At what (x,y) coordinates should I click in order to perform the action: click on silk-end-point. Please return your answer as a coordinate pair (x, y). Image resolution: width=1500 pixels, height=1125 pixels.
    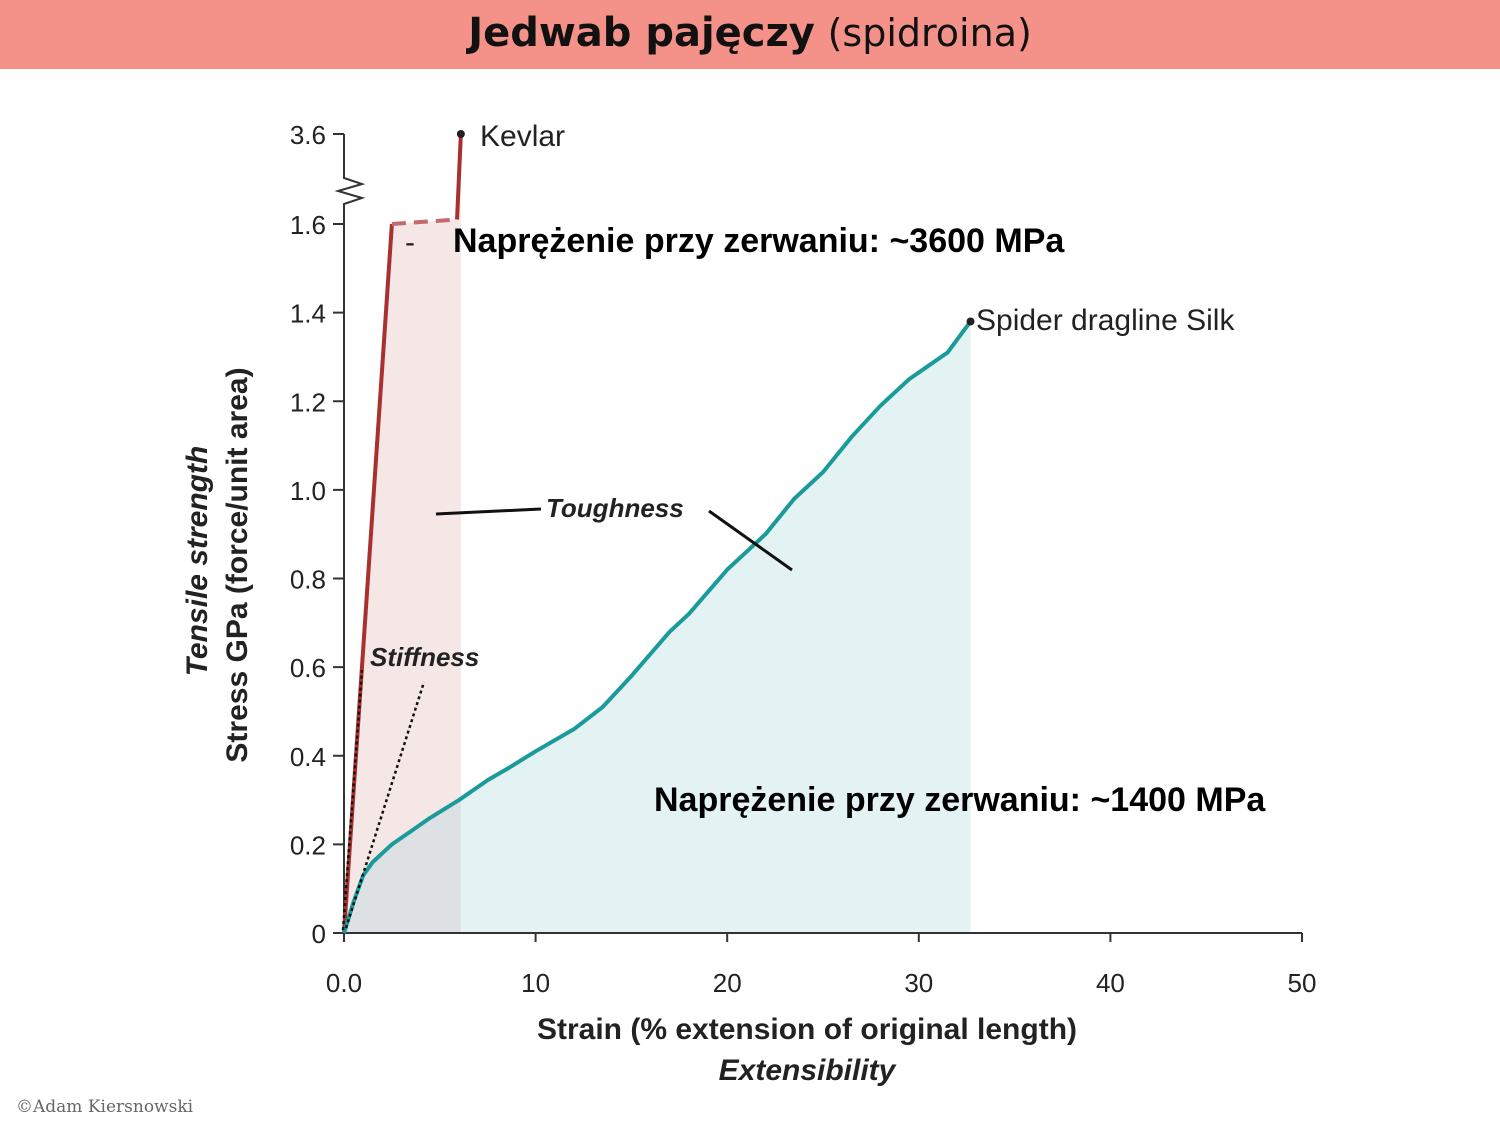
    Looking at the image, I should click on (970, 321).